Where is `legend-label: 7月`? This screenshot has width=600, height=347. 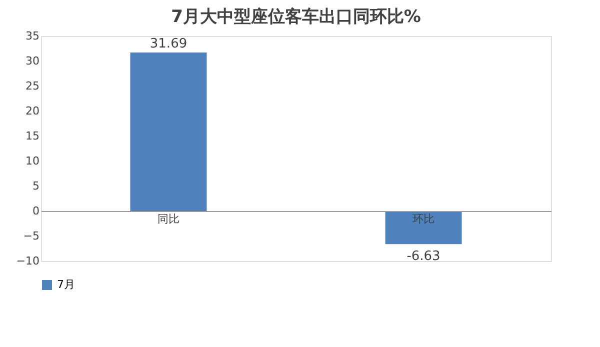 legend-label: 7月 is located at coordinates (66, 284).